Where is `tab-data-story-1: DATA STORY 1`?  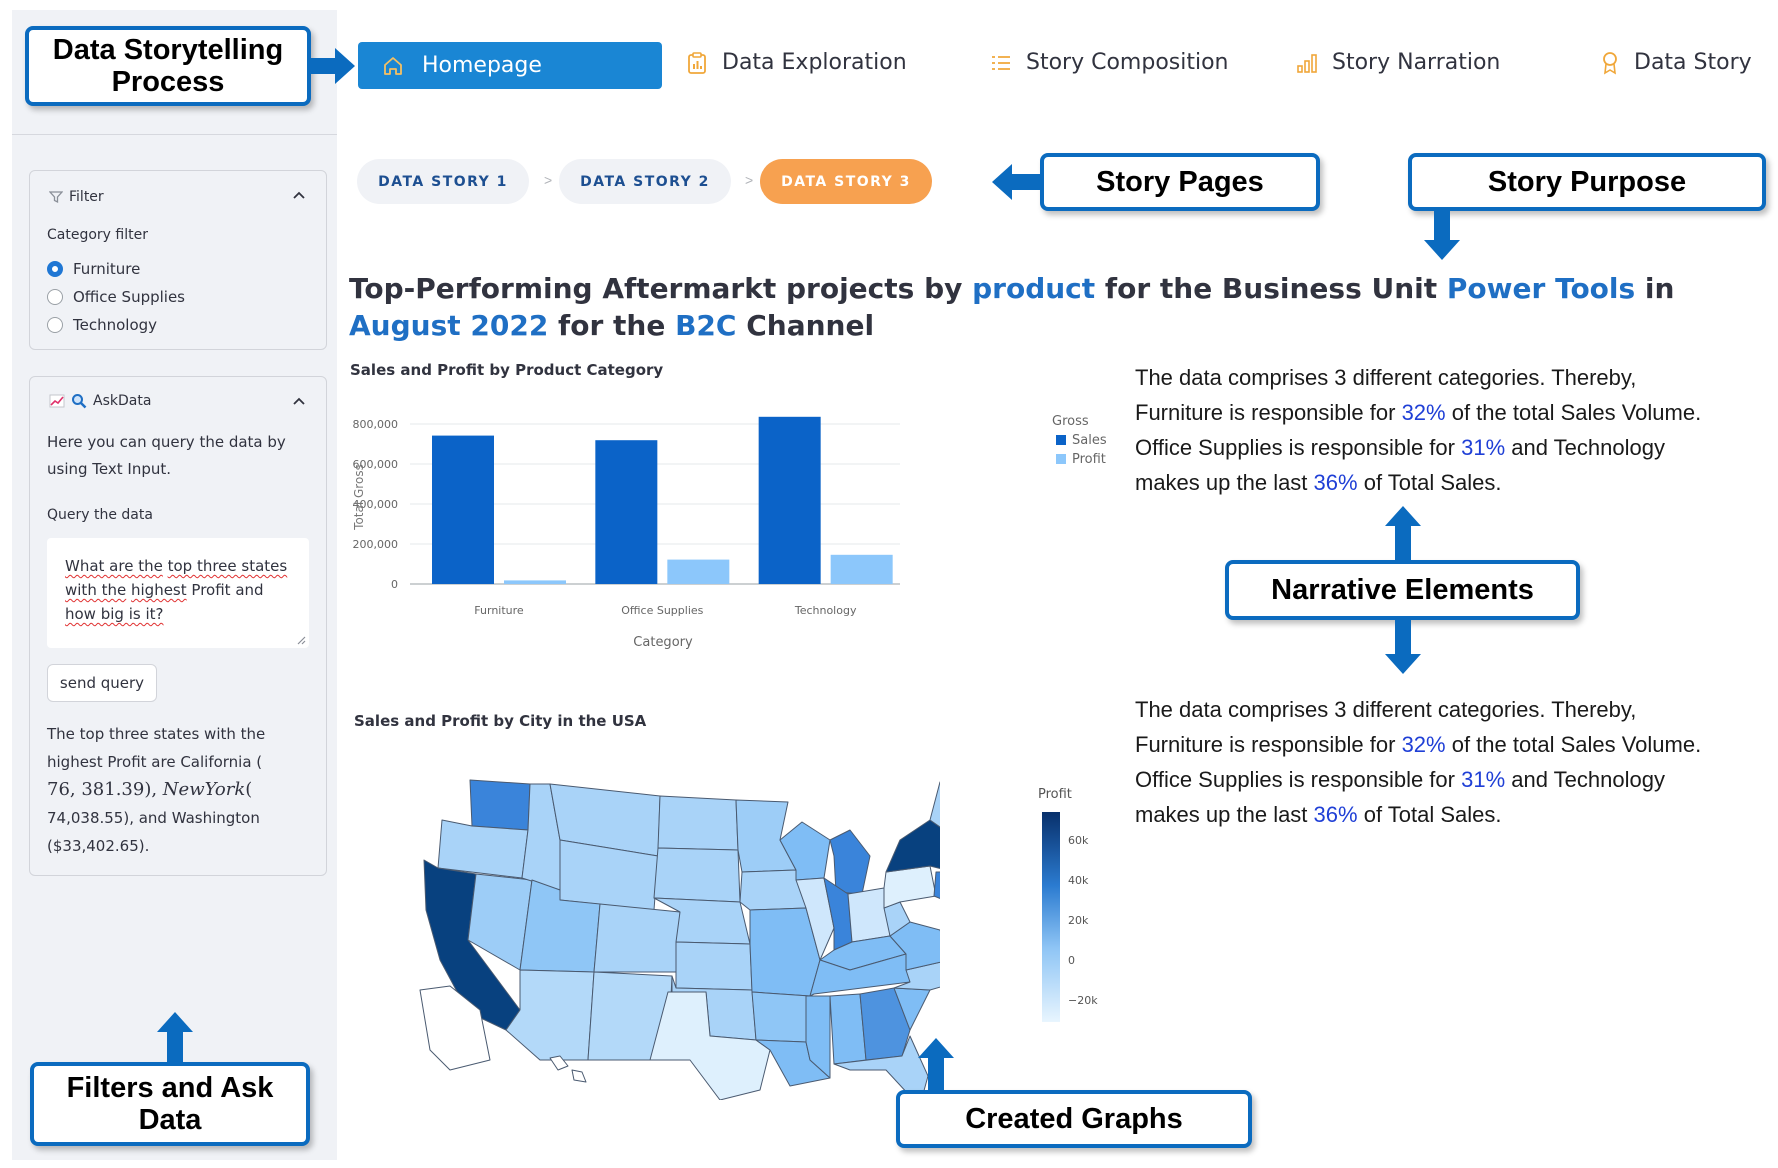
tab-data-story-1: DATA STORY 1 is located at coordinates (443, 181).